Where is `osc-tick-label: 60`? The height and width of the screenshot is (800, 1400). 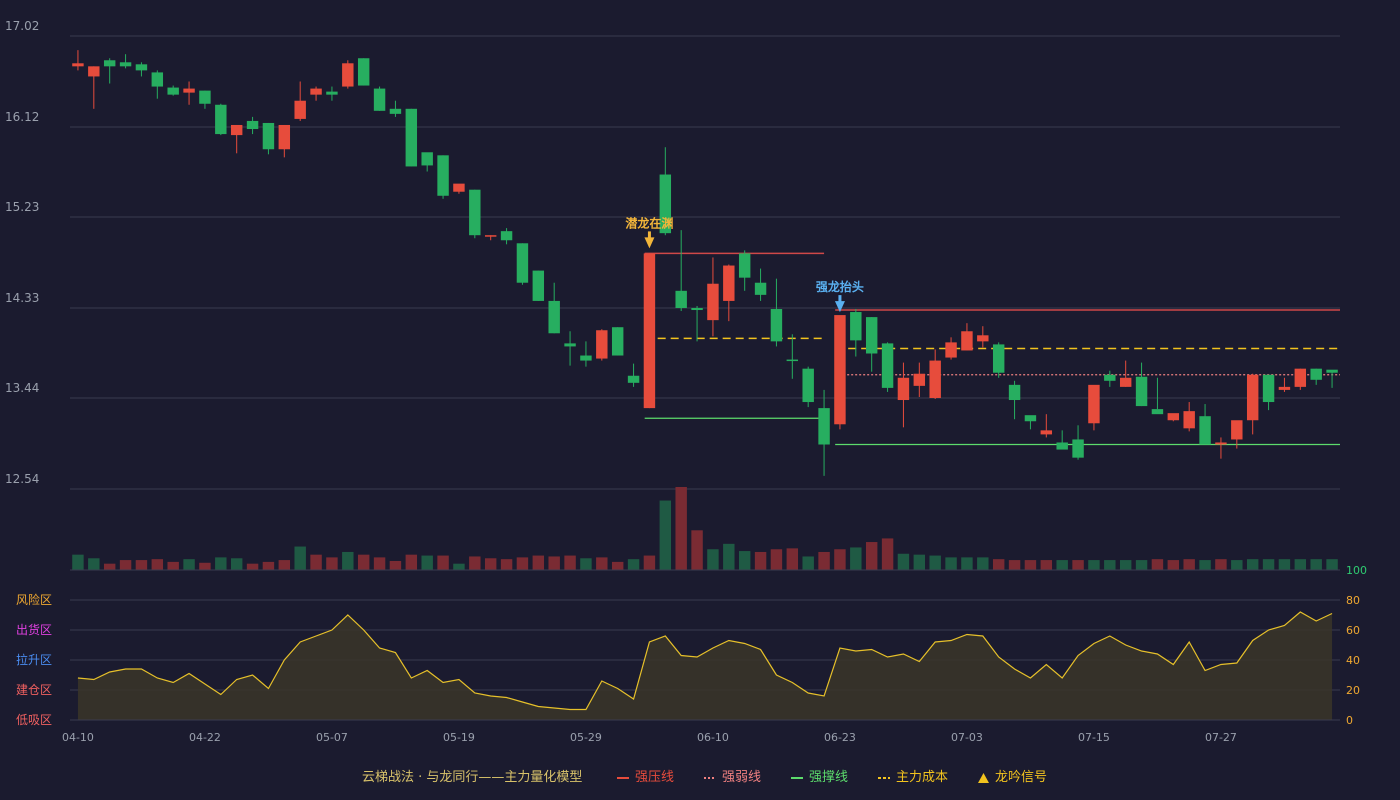 osc-tick-label: 60 is located at coordinates (1353, 630).